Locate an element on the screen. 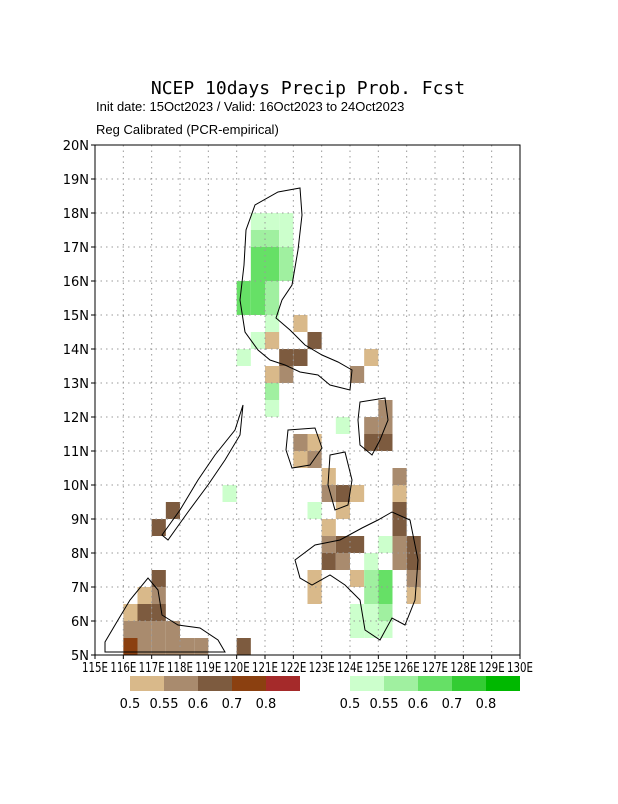 The width and height of the screenshot is (618, 804). coast-negros is located at coordinates (340, 481).